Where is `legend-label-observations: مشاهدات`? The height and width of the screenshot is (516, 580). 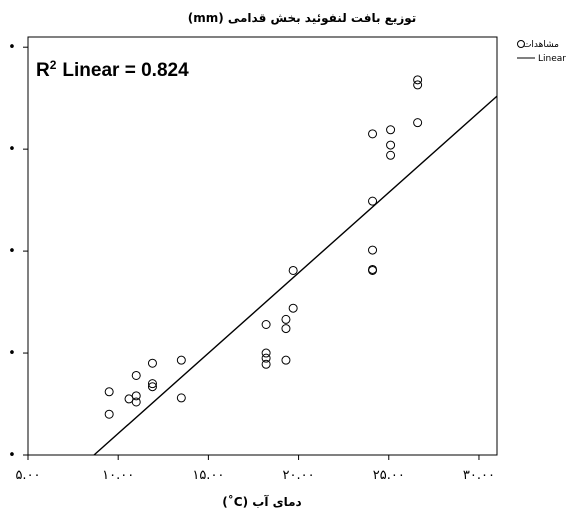
legend-label-observations: مشاهدات is located at coordinates (541, 45).